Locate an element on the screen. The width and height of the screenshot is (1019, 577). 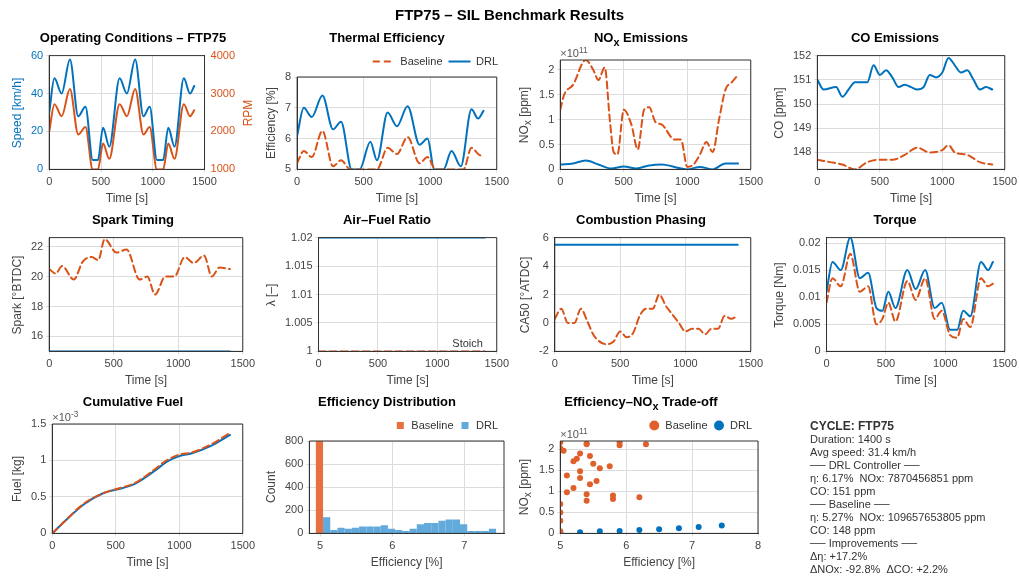
y-axis-title: CO [ppm] is located at coordinates (779, 112).